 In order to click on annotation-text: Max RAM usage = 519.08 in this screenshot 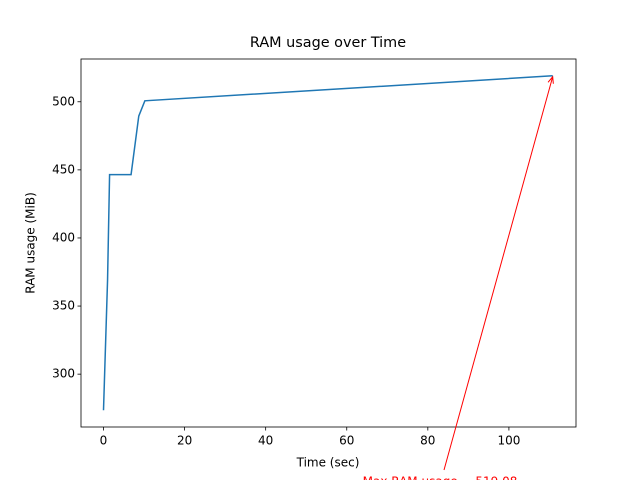, I will do `click(440, 477)`.